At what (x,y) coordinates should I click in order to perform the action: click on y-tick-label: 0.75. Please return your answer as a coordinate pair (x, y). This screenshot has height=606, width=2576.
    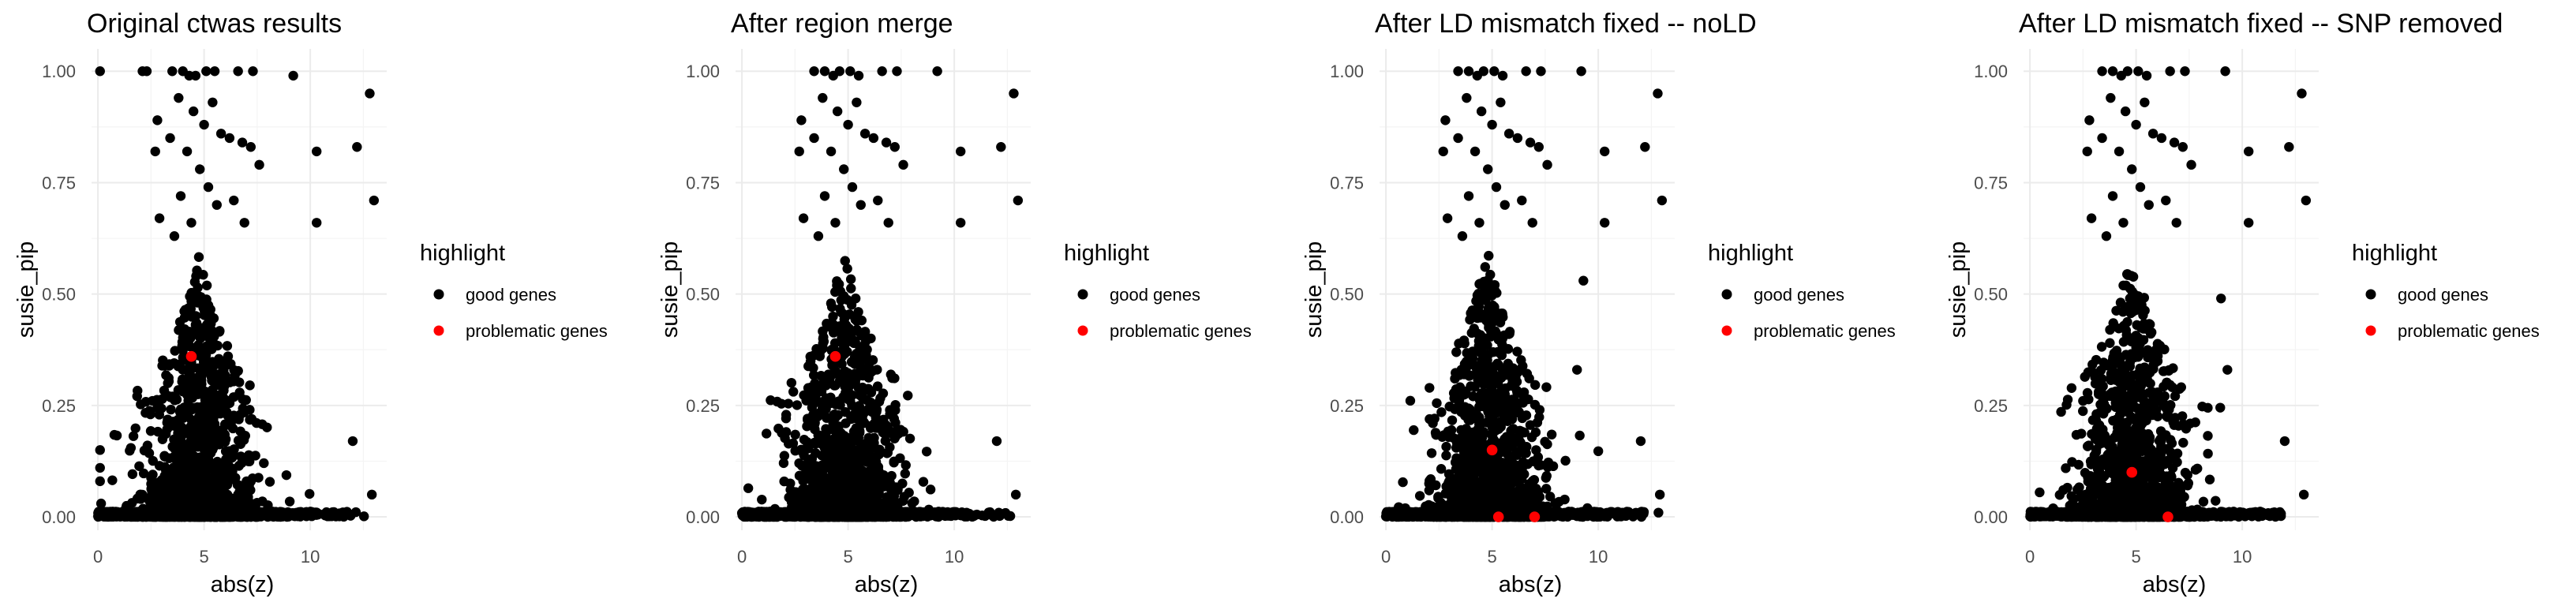
    Looking at the image, I should click on (59, 183).